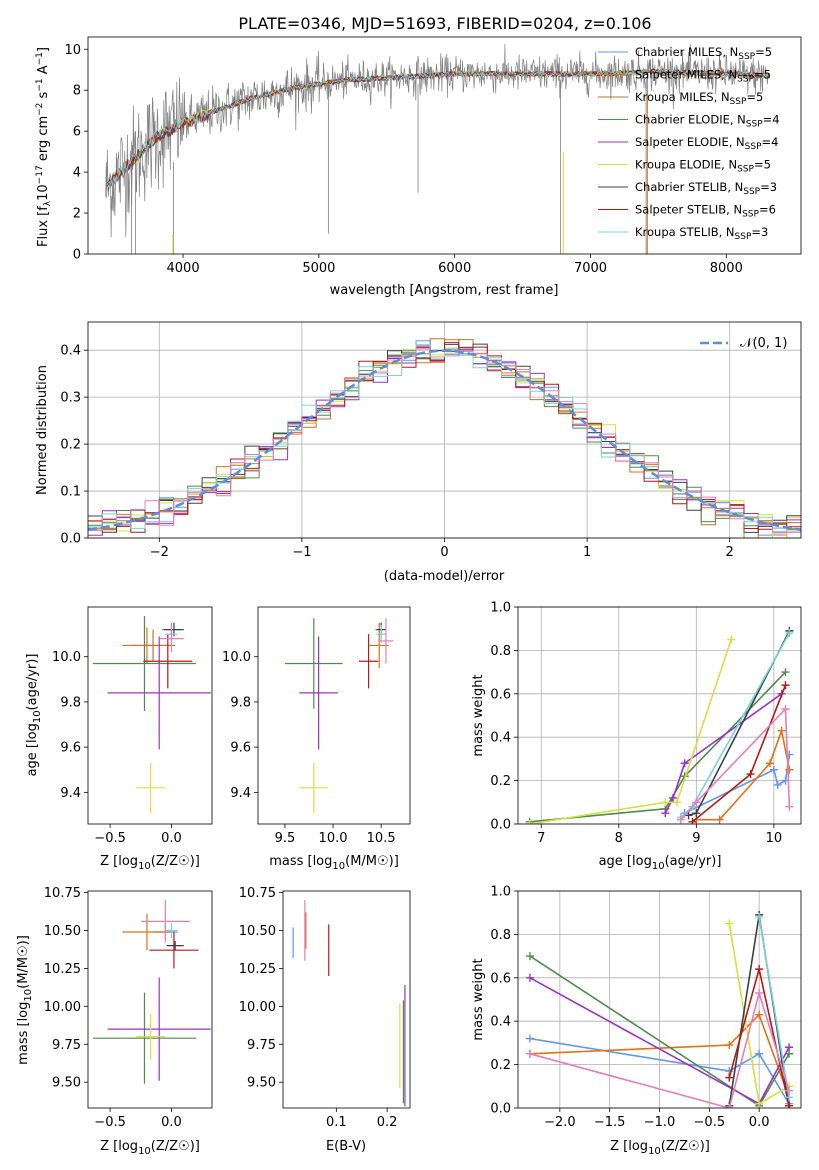  What do you see at coordinates (686, 165) in the screenshot?
I see `legend-name: Kroupa ELODIE, N` at bounding box center [686, 165].